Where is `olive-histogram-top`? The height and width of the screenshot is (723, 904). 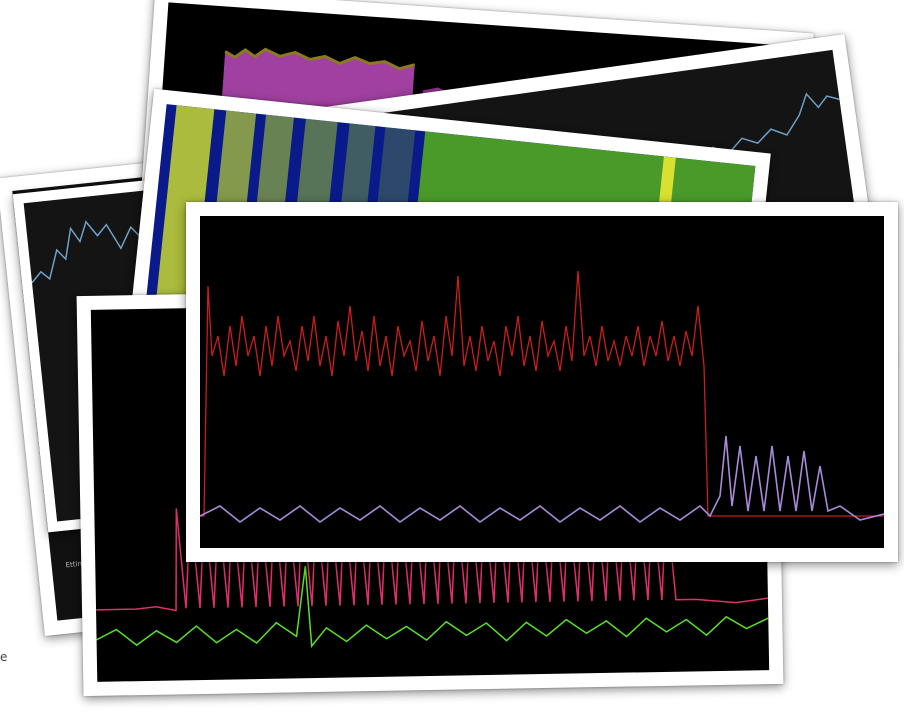 olive-histogram-top is located at coordinates (320, 59).